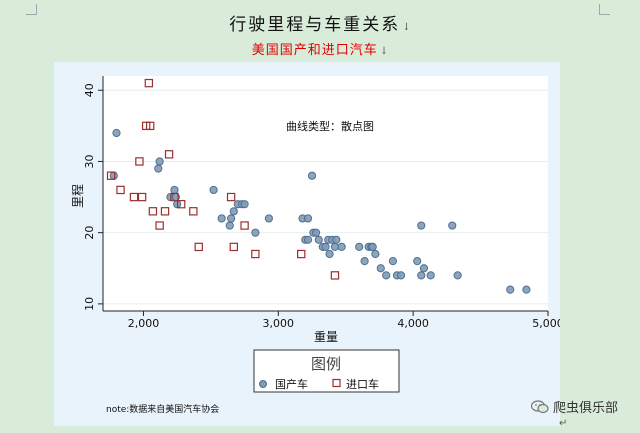 This screenshot has width=640, height=433. What do you see at coordinates (546, 323) in the screenshot?
I see `x-tick-label: 5,000` at bounding box center [546, 323].